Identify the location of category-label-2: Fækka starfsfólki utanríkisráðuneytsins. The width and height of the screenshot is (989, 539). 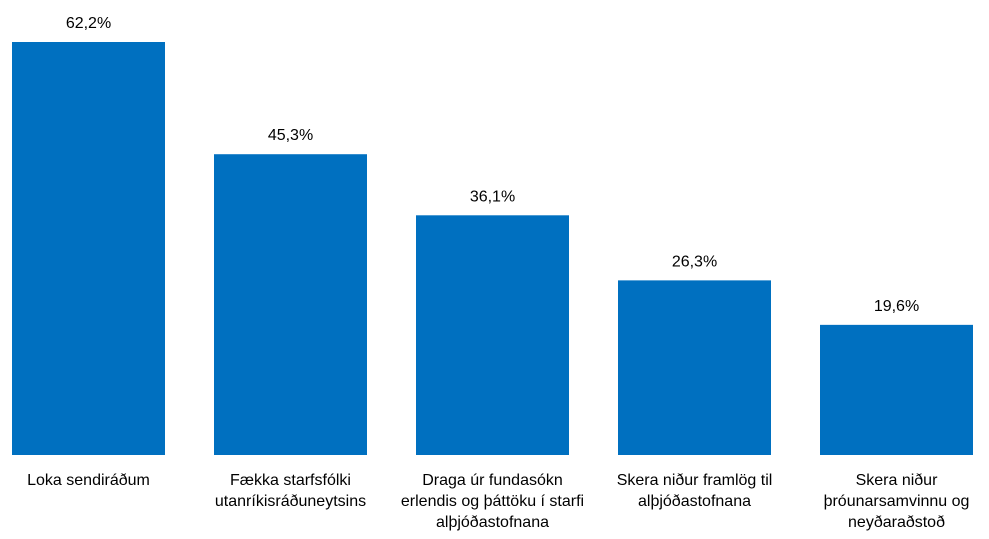
(290, 491).